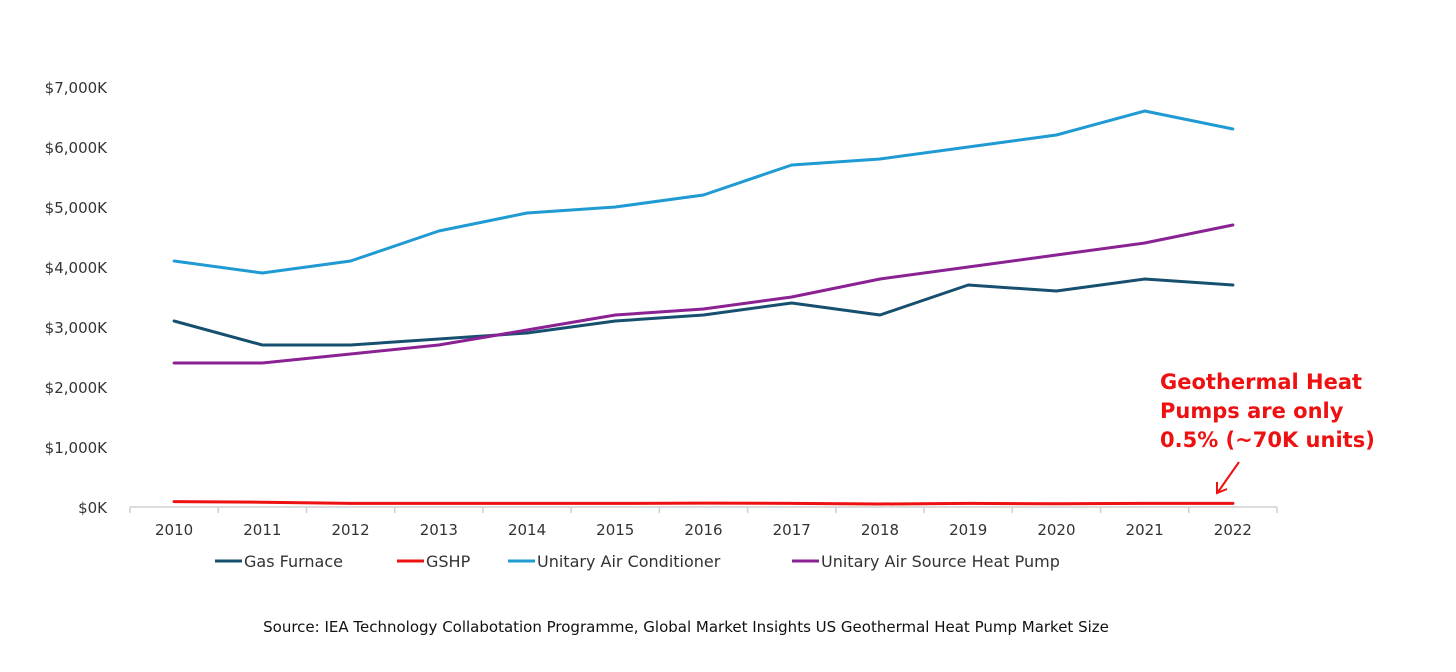  I want to click on x-tick-label: 2022, so click(1233, 530).